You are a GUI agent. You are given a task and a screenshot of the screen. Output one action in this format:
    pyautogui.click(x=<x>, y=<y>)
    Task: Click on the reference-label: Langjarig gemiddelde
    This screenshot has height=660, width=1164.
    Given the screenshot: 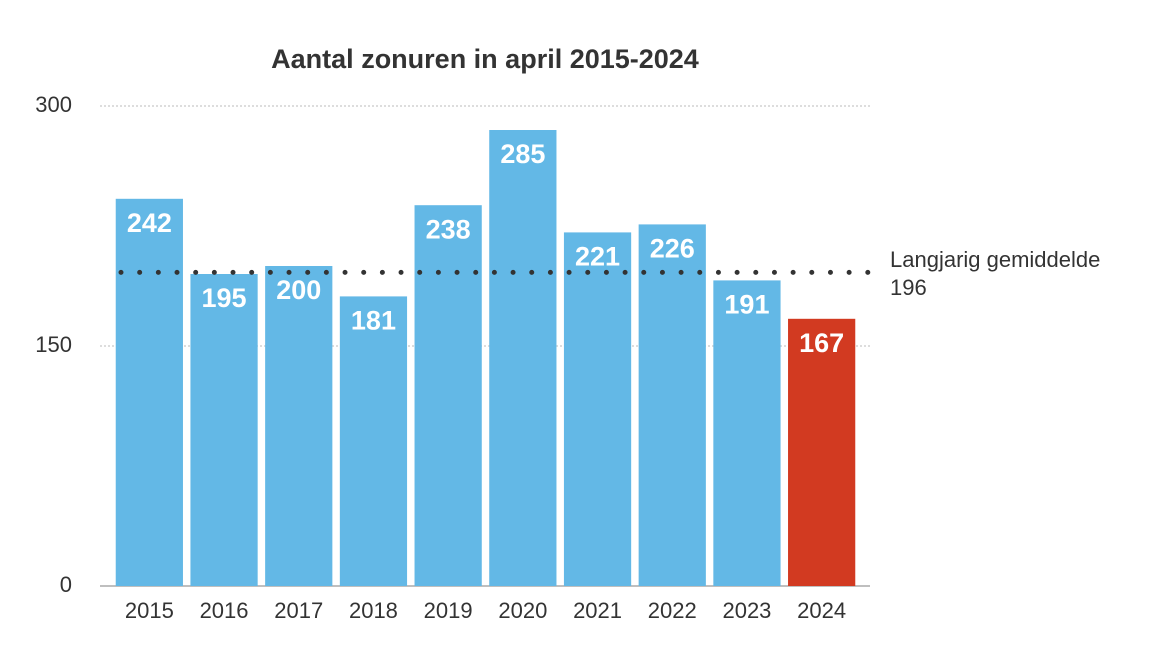 What is the action you would take?
    pyautogui.click(x=995, y=259)
    